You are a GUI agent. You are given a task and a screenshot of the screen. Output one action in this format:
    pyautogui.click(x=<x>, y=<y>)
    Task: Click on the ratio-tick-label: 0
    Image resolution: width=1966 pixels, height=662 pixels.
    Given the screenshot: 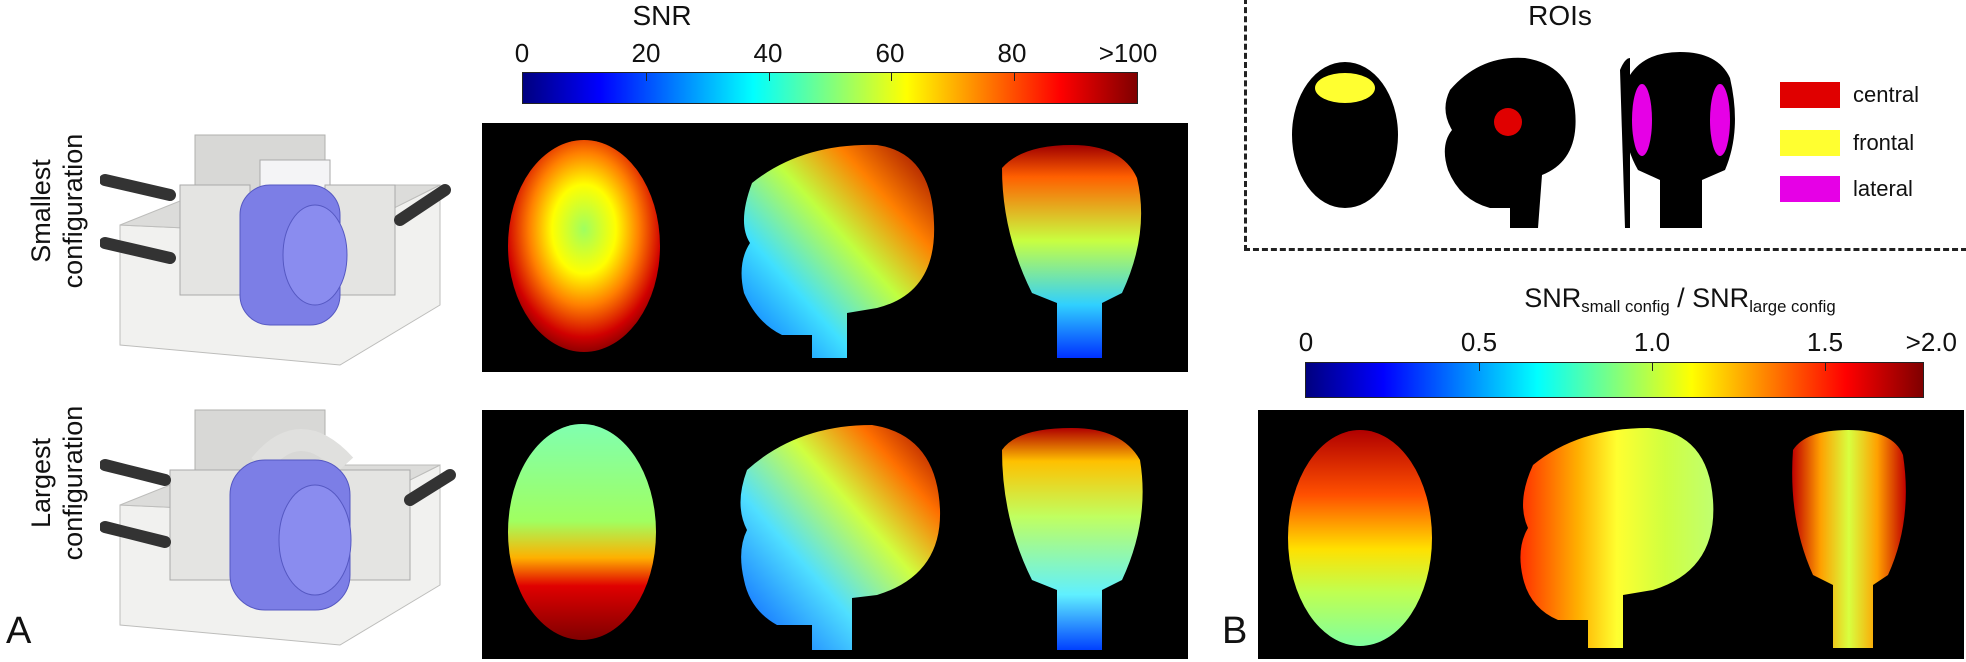 What is the action you would take?
    pyautogui.click(x=1306, y=342)
    